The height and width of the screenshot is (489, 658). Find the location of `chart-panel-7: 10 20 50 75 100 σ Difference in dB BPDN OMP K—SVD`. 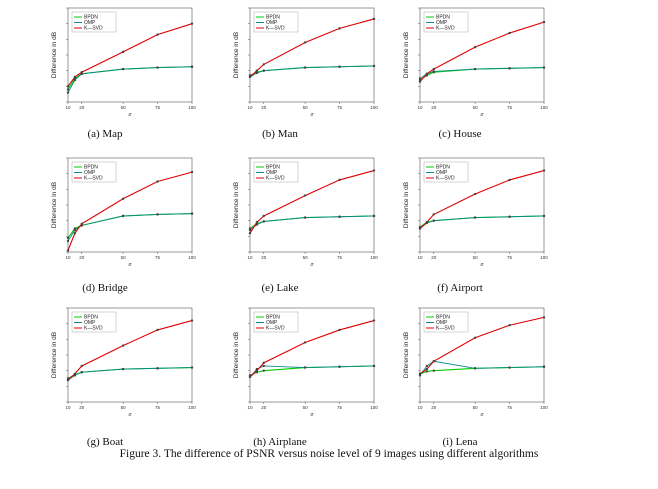

chart-panel-7: 10 20 50 75 100 σ Difference in dB BPDN OMP K—SVD is located at coordinates (120, 362).